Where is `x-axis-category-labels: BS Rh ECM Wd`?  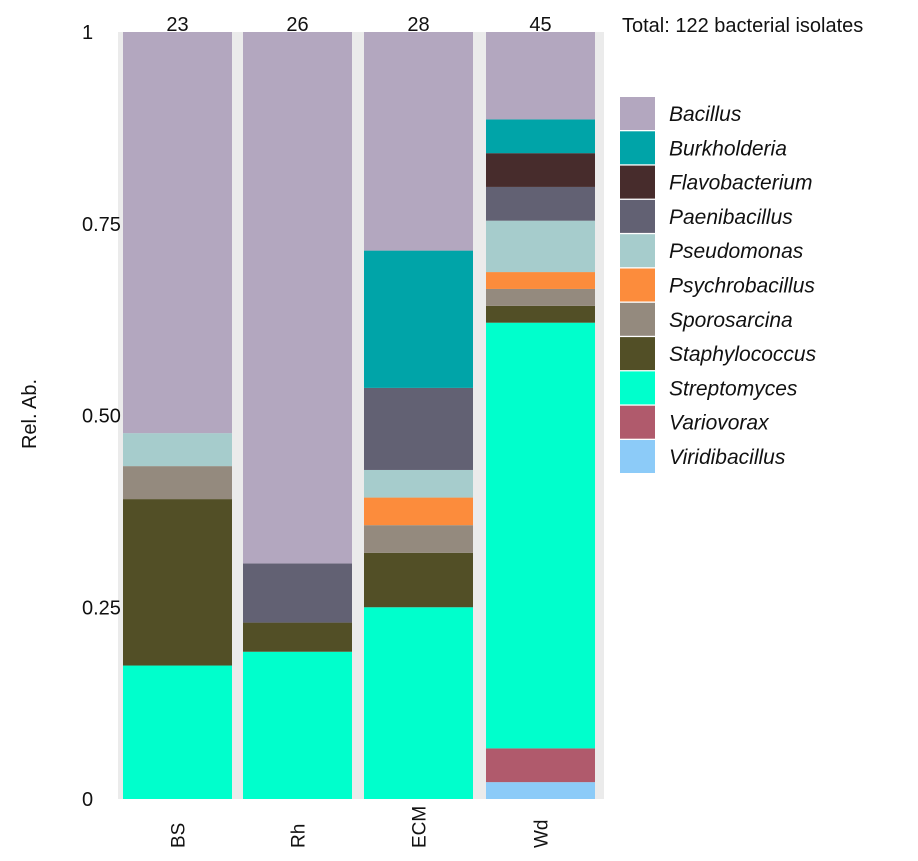
x-axis-category-labels: BS Rh ECM Wd is located at coordinates (361, 827).